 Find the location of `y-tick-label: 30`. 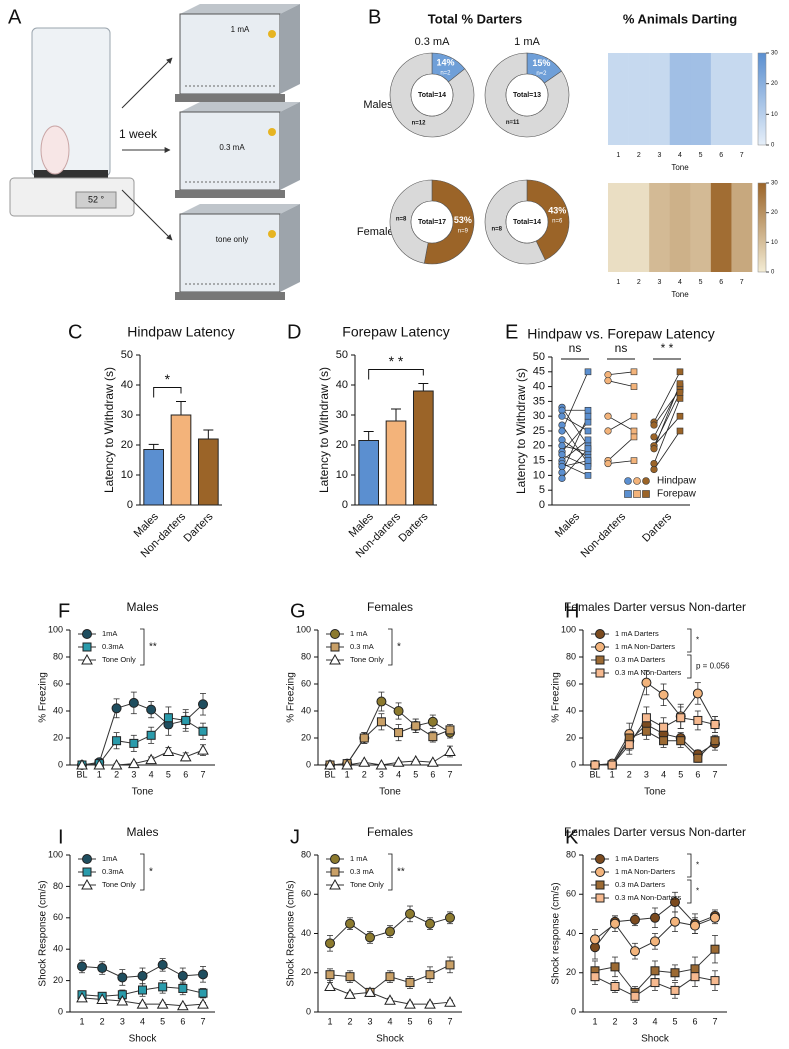

y-tick-label: 30 is located at coordinates (127, 415).